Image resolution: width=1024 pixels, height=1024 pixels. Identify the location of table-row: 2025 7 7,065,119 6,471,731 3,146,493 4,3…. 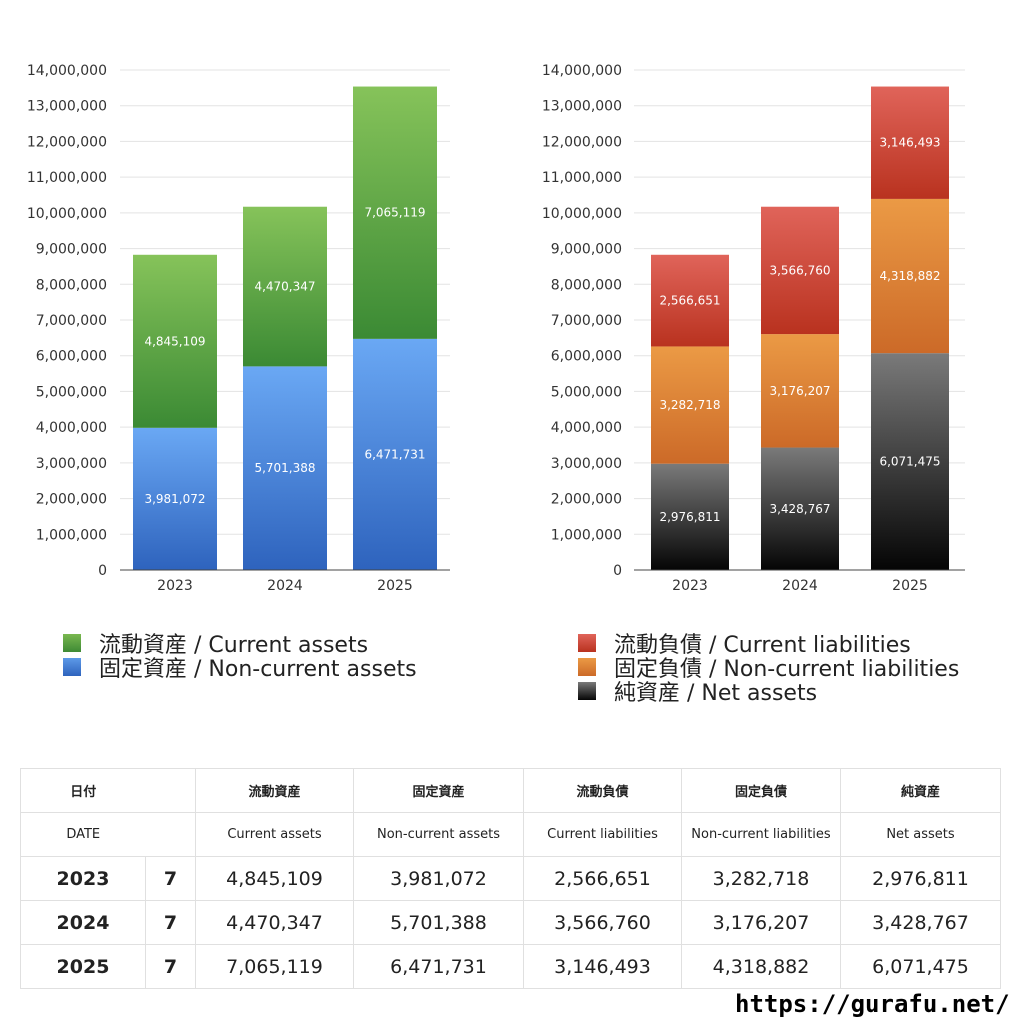
(510, 966).